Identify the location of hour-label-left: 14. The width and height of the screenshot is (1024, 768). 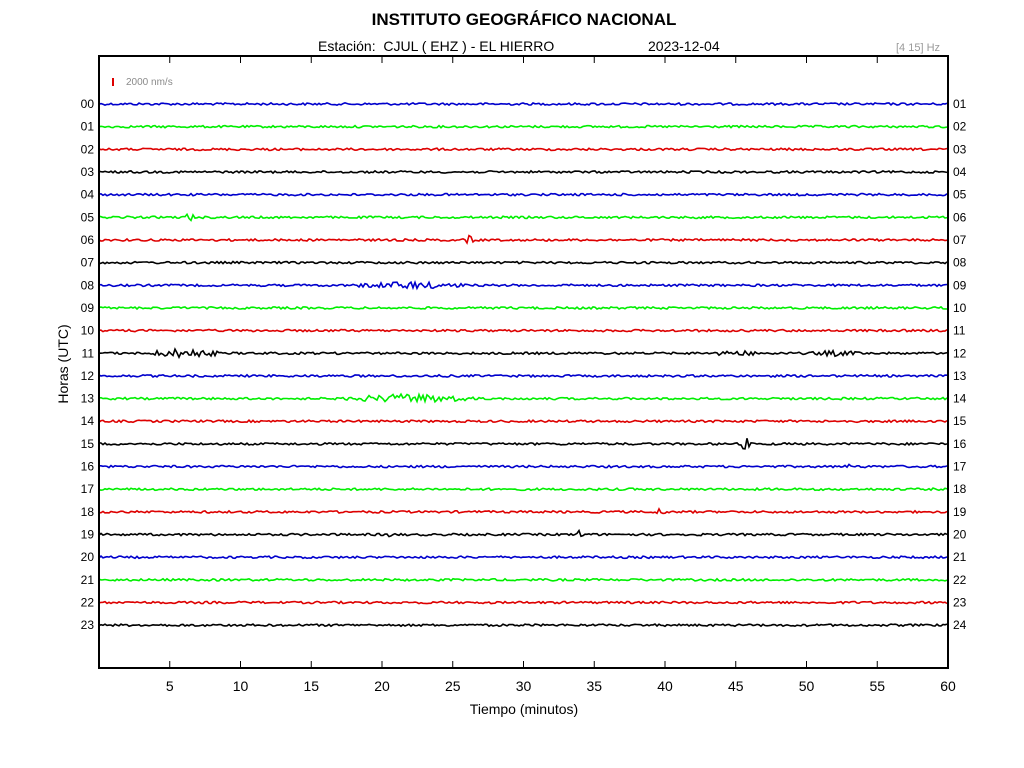
(88, 421).